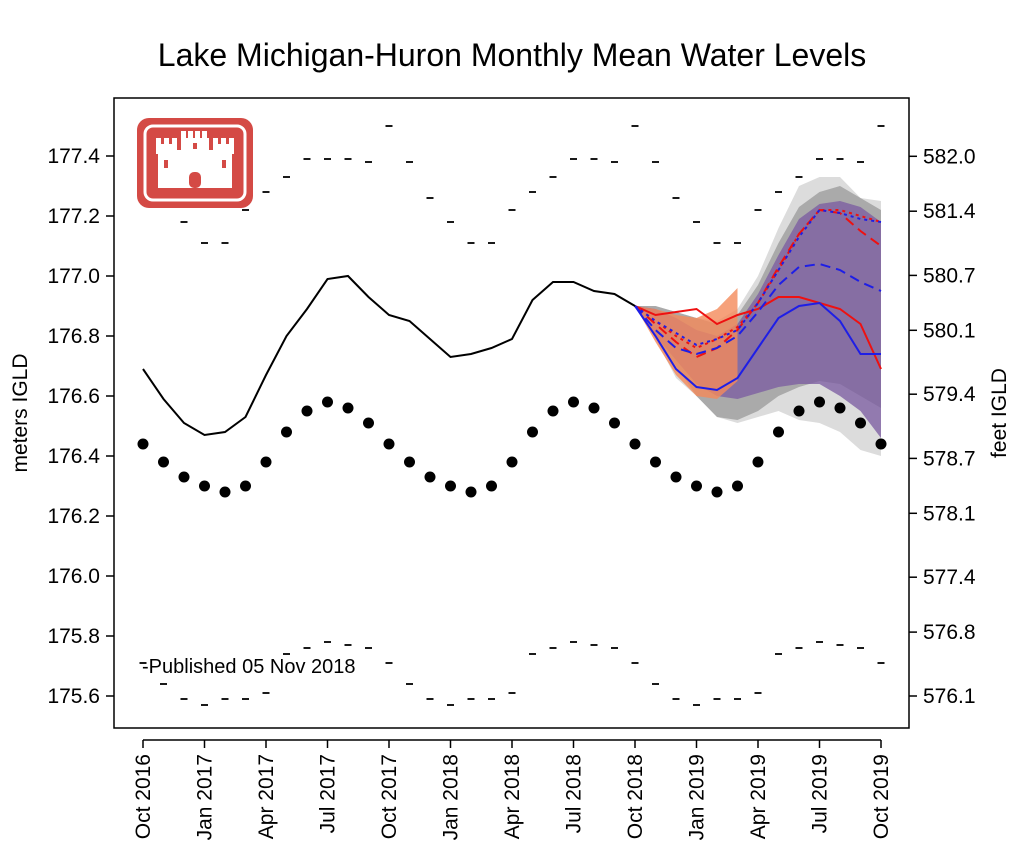  I want to click on recorded-layer, so click(389, 355).